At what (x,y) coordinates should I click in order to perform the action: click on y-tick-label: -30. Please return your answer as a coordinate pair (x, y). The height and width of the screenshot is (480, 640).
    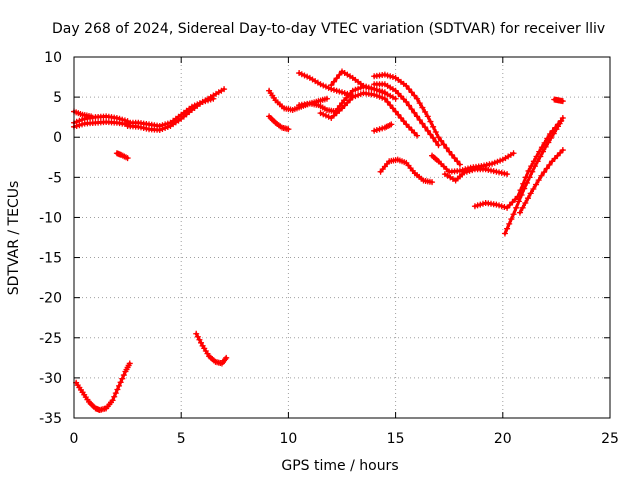
    Looking at the image, I should click on (50, 379).